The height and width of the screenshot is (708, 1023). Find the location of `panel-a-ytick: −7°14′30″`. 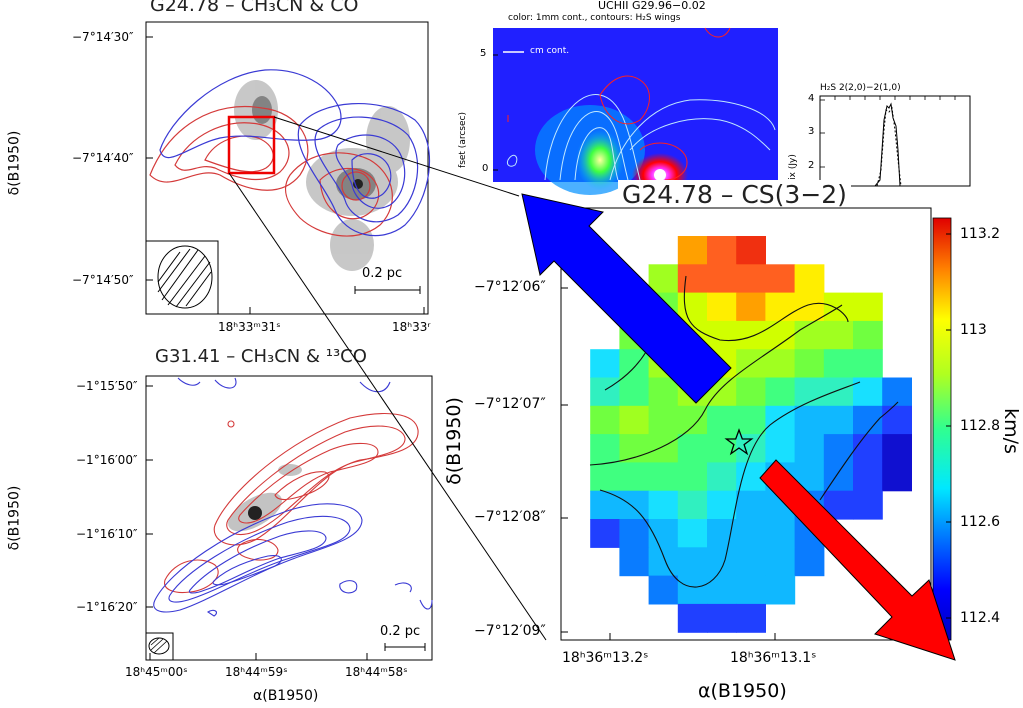

panel-a-ytick: −7°14′30″ is located at coordinates (103, 37).